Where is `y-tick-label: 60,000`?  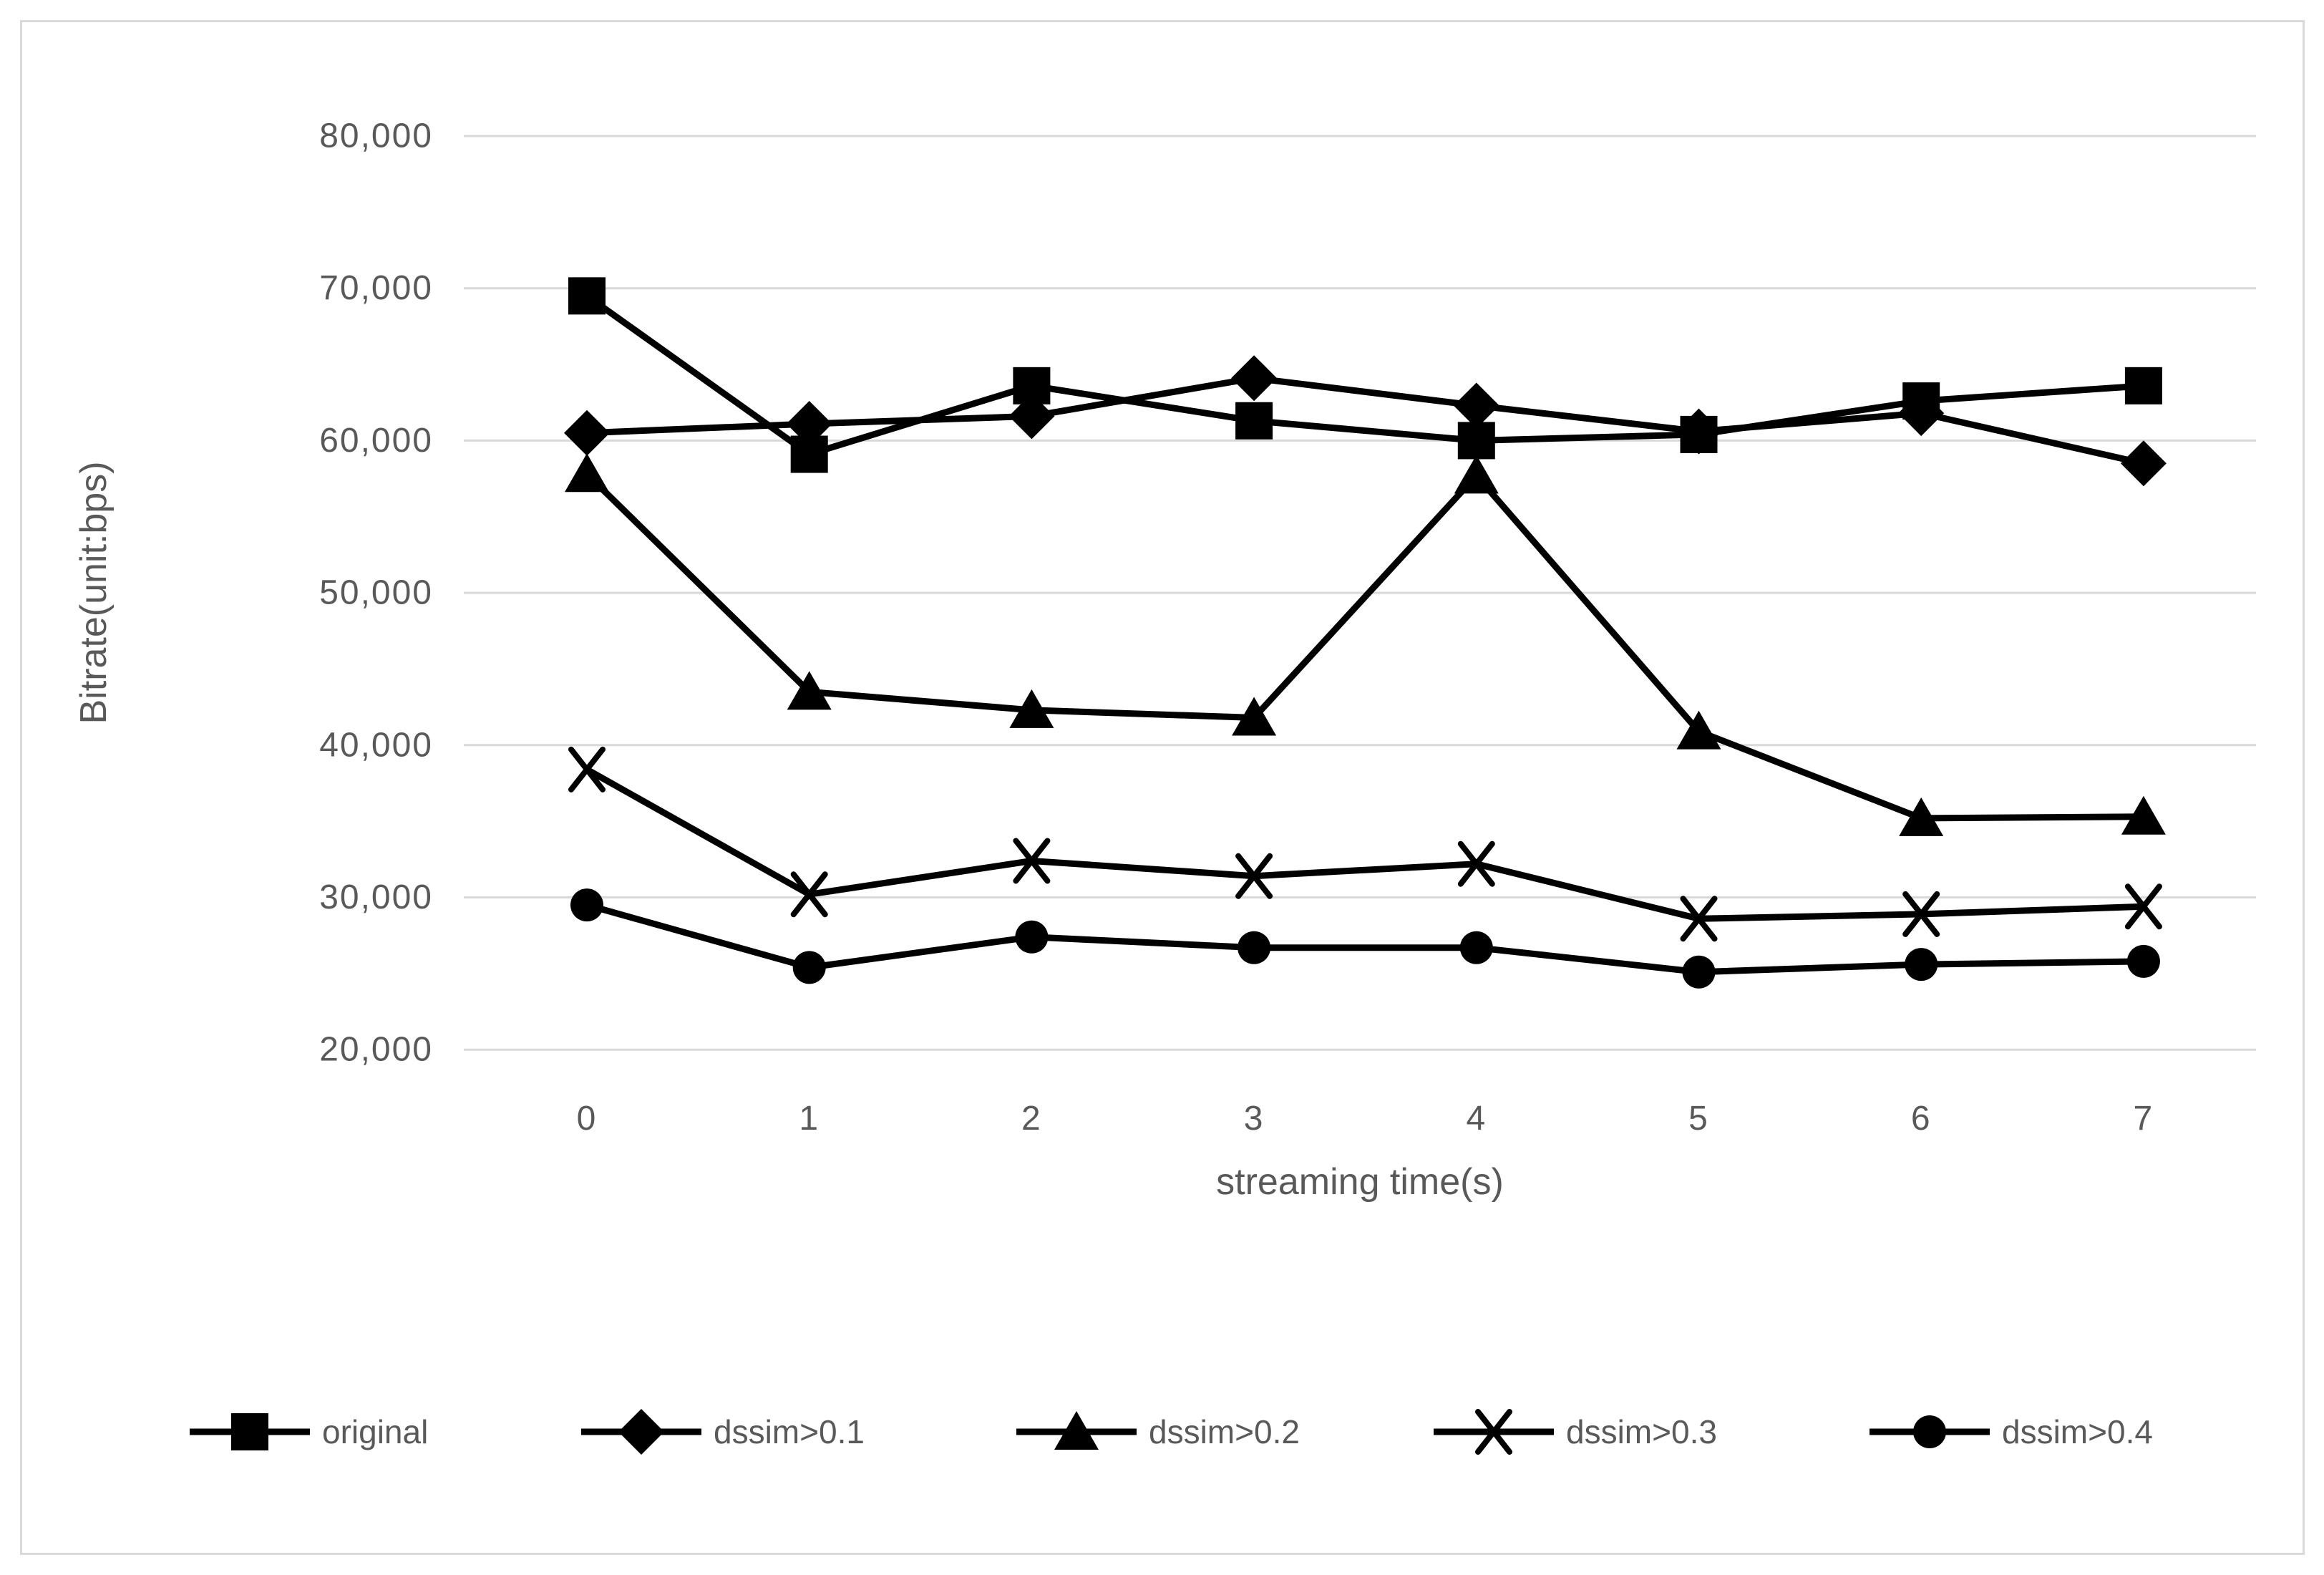
y-tick-label: 60,000 is located at coordinates (376, 441).